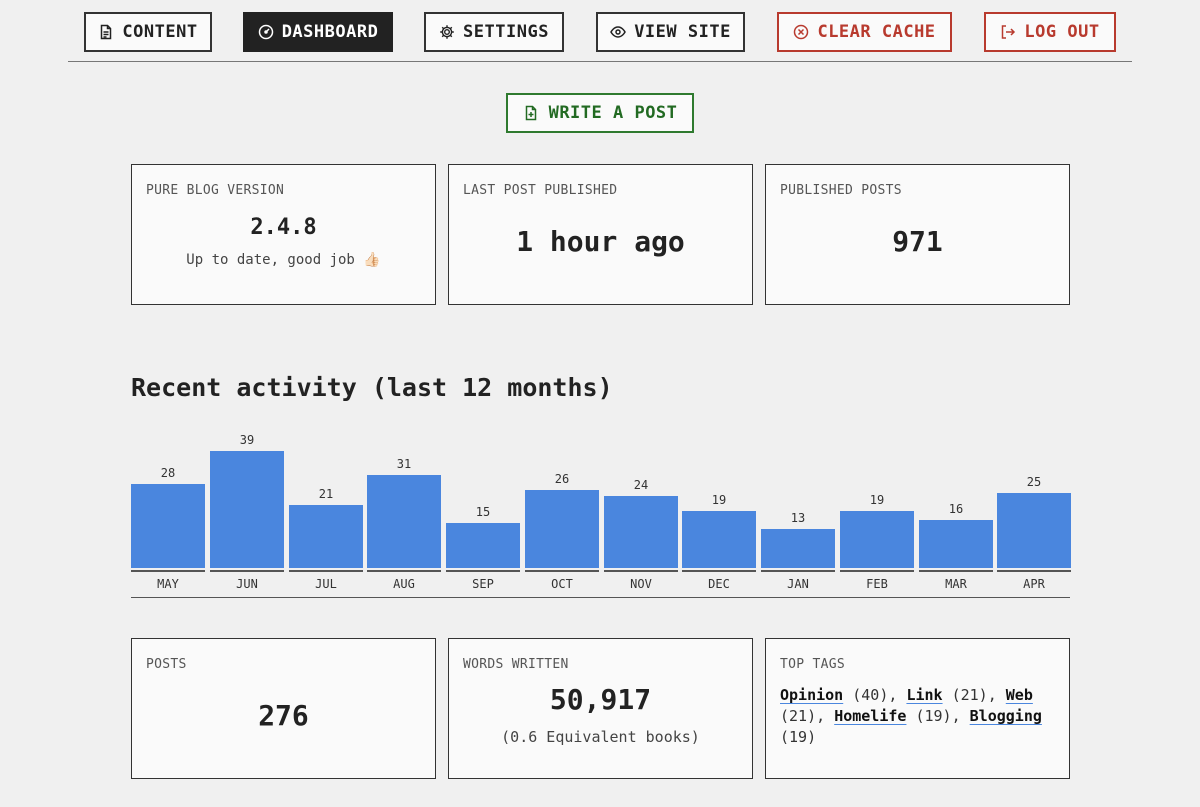 This screenshot has width=1200, height=807. What do you see at coordinates (404, 464) in the screenshot?
I see `chart-value-label: 31` at bounding box center [404, 464].